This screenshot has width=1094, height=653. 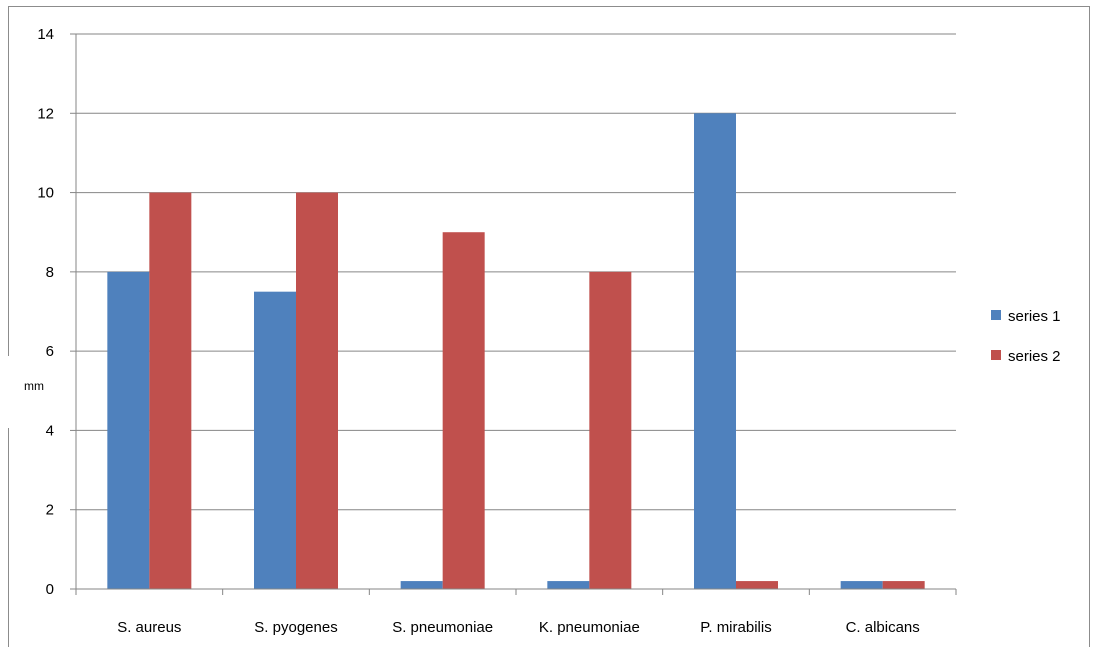 What do you see at coordinates (883, 627) in the screenshot?
I see `x-tick-label: C. albicans` at bounding box center [883, 627].